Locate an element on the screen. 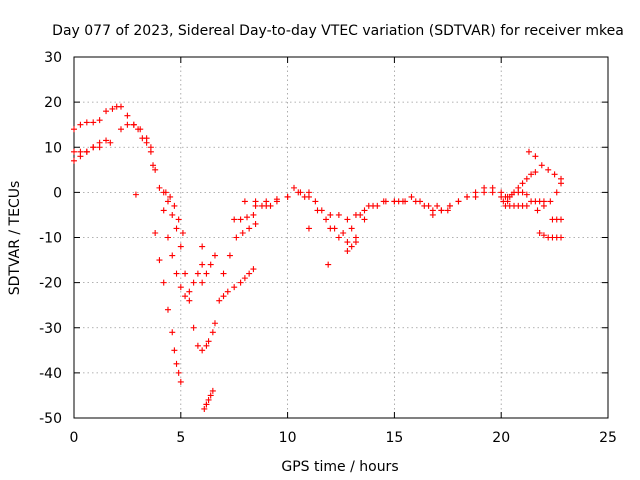  x-tick-label: 5 is located at coordinates (180, 438).